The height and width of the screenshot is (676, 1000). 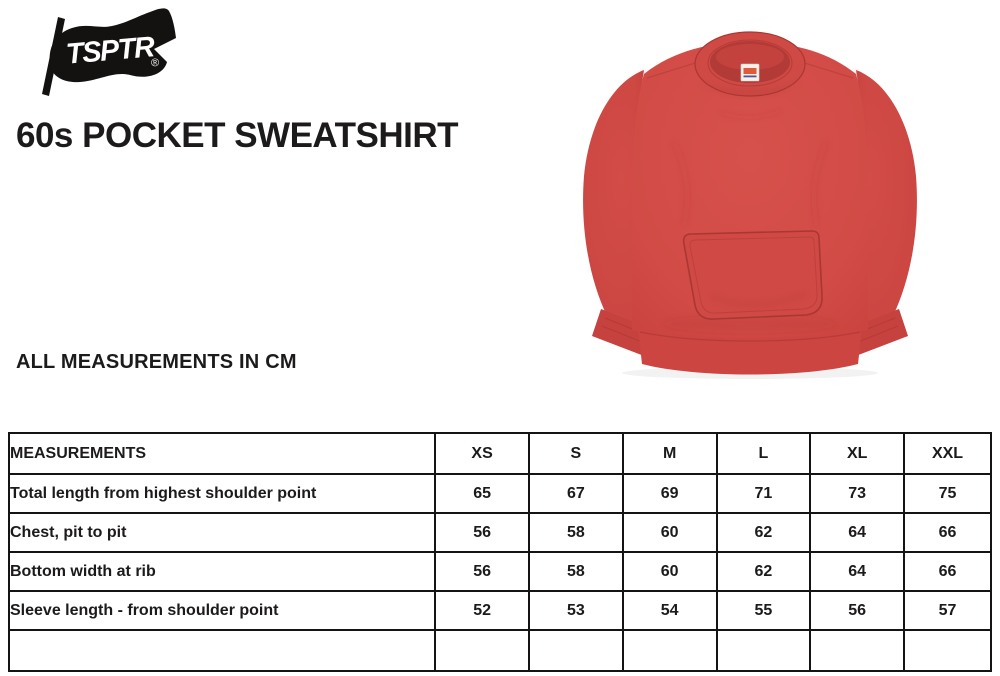 I want to click on size-value-cell: 71, so click(x=763, y=493).